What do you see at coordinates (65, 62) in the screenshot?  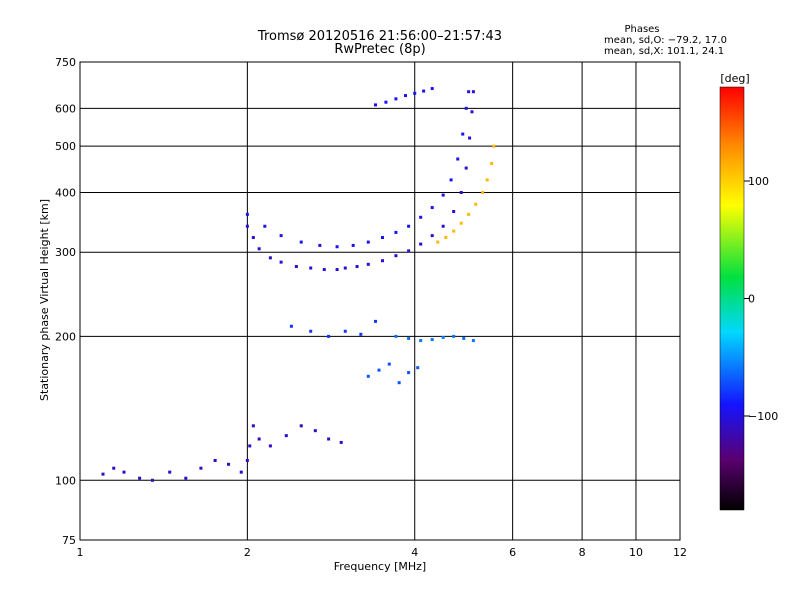 I see `y-tick-label: 750` at bounding box center [65, 62].